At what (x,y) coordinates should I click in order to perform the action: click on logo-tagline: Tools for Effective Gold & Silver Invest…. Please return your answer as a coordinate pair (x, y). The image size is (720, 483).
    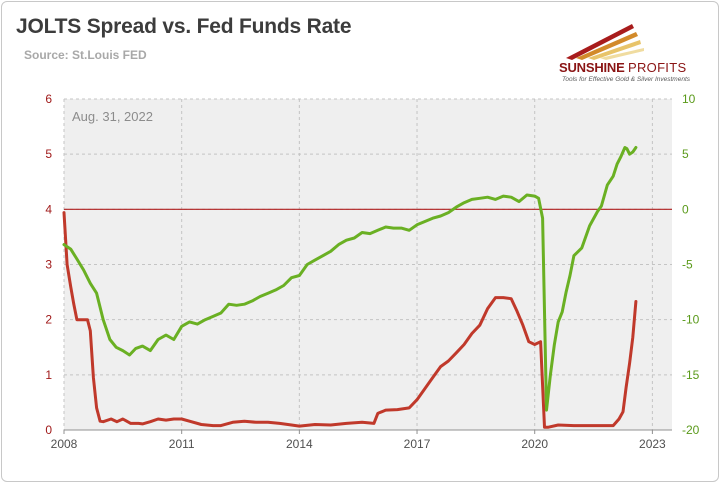
    Looking at the image, I should click on (626, 79).